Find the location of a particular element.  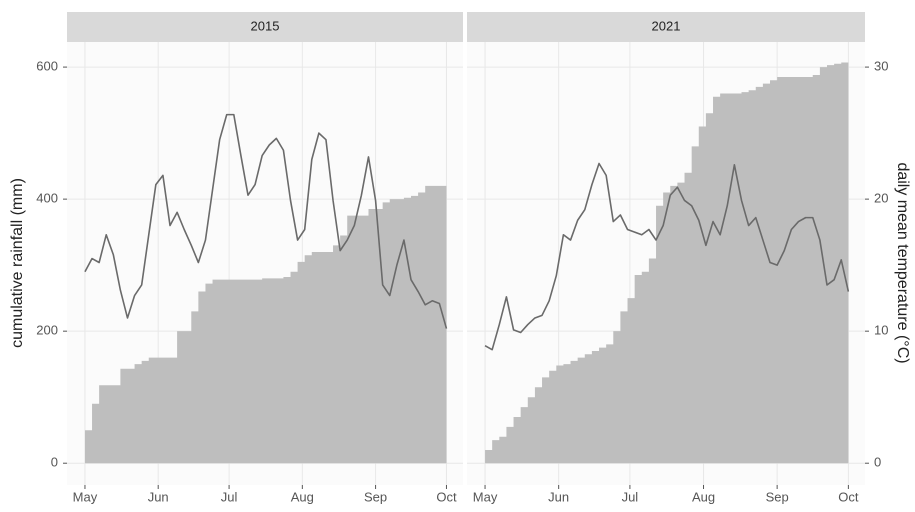

y-tick-label: 200 is located at coordinates (47, 330).